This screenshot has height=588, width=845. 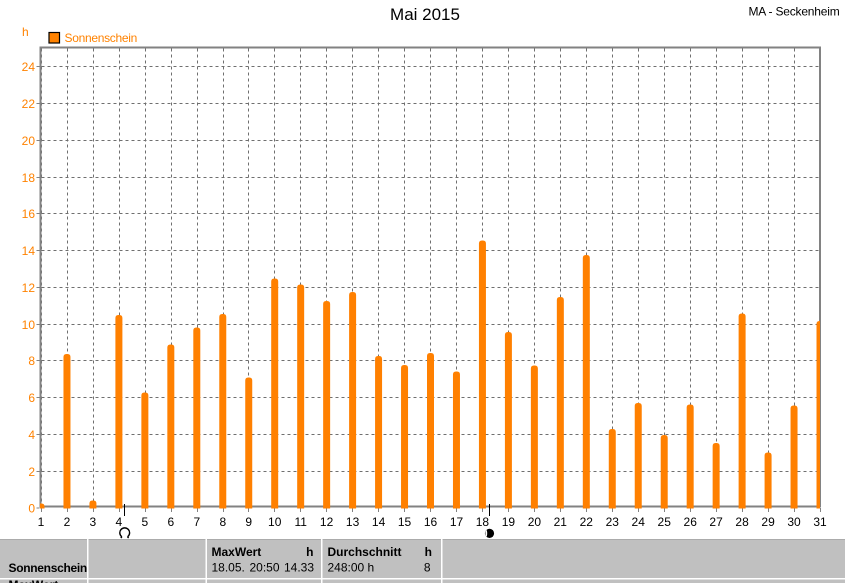 I want to click on svg-text: 3, so click(x=93, y=522).